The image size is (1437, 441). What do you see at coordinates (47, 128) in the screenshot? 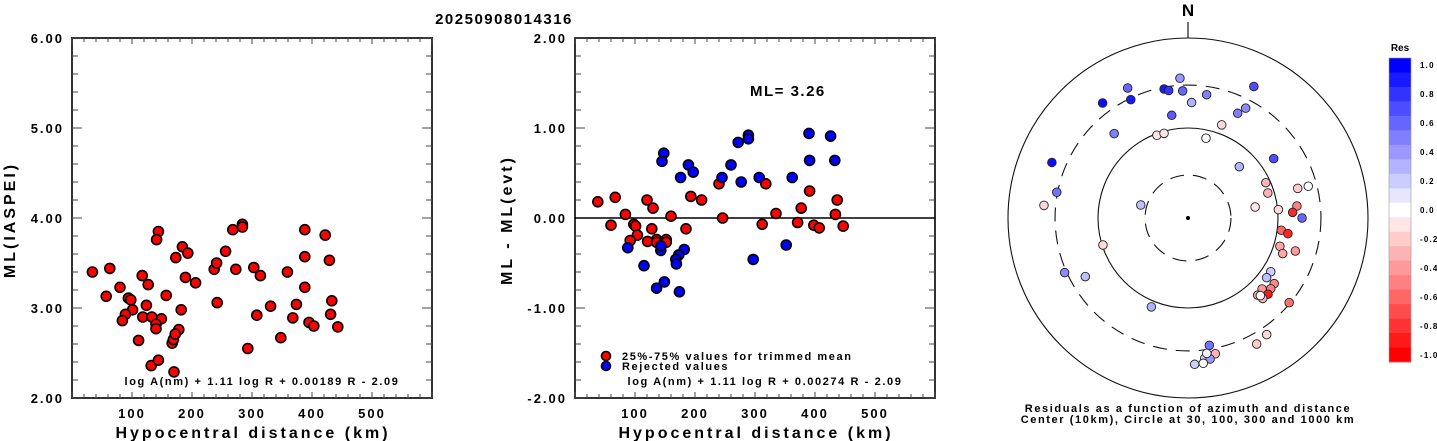
I see `plot1-ytick-label: 5.00` at bounding box center [47, 128].